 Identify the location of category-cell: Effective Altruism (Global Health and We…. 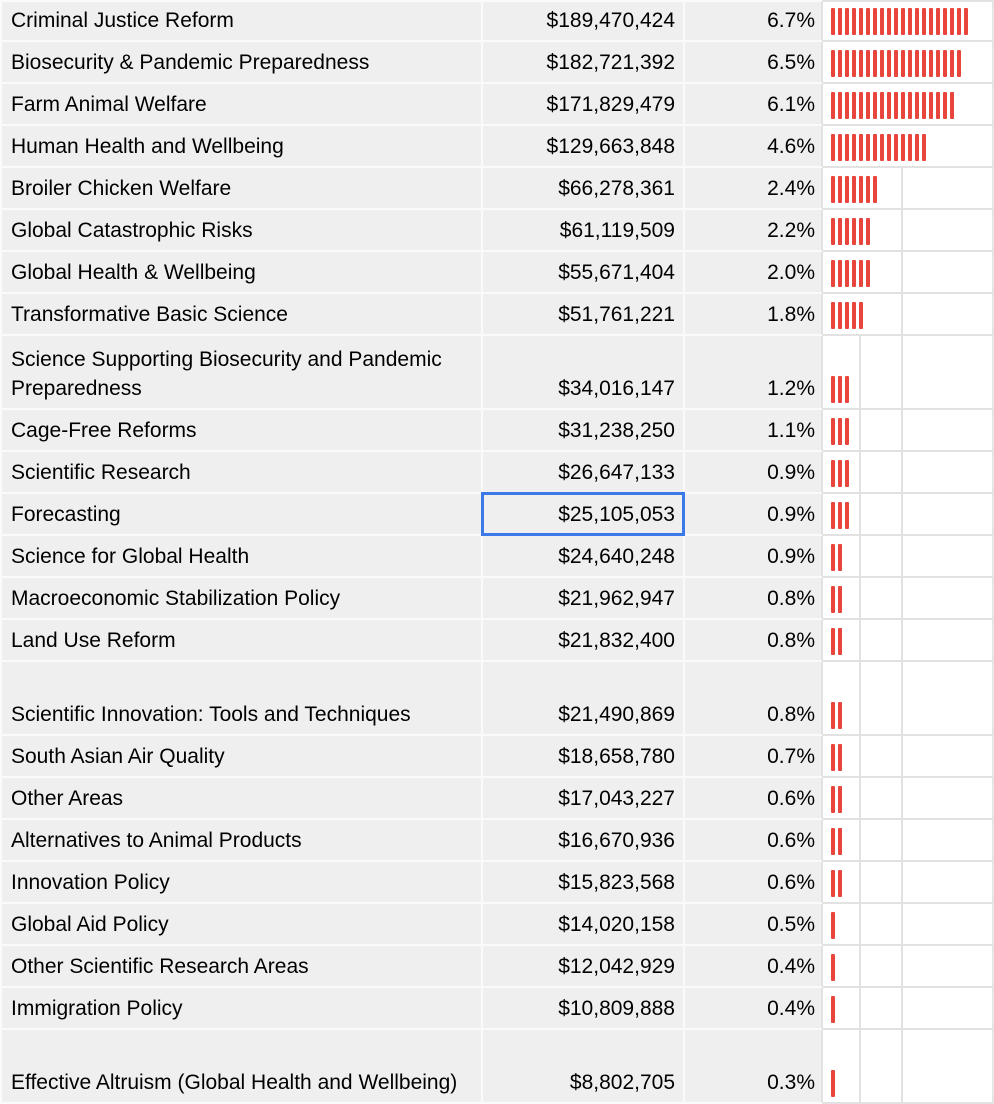
(241, 1067).